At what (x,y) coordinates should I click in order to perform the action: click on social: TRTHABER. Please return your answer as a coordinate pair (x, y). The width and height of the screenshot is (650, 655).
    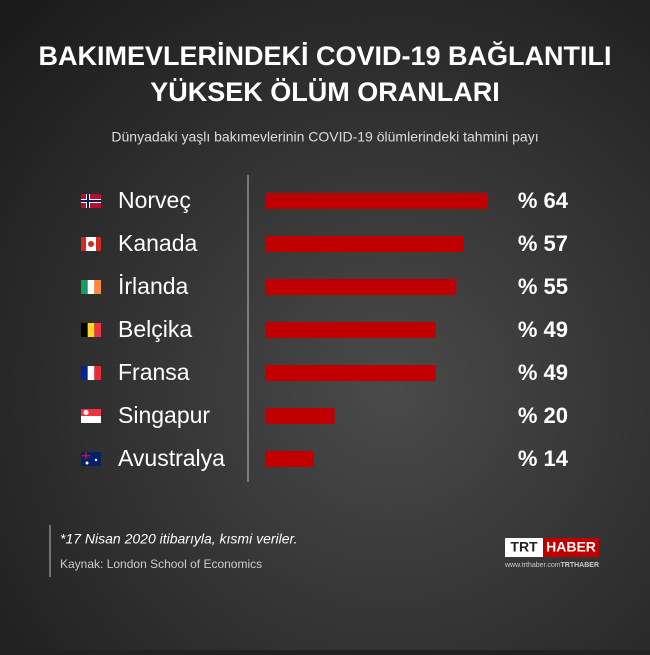
    Looking at the image, I should click on (580, 565).